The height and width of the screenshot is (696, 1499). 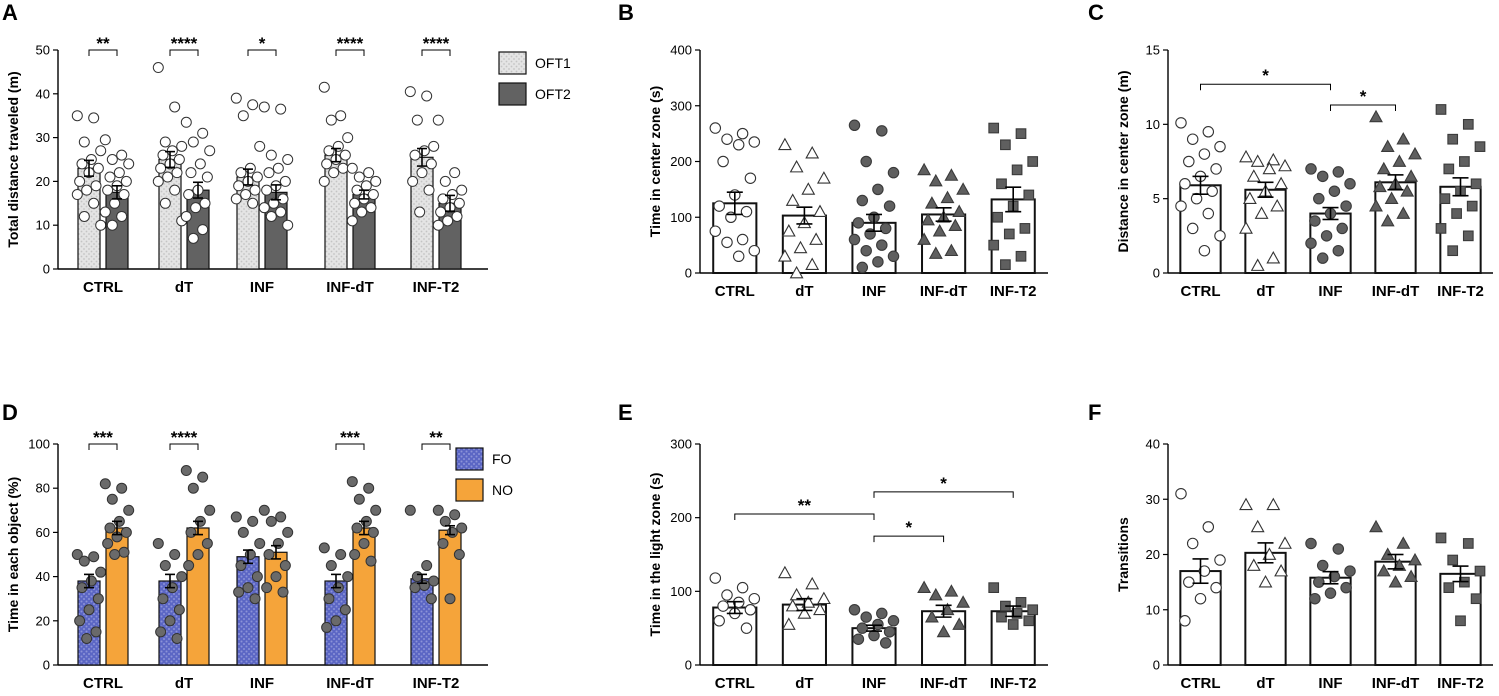 What do you see at coordinates (1460, 683) in the screenshot?
I see `x-tick-label: INF-T2` at bounding box center [1460, 683].